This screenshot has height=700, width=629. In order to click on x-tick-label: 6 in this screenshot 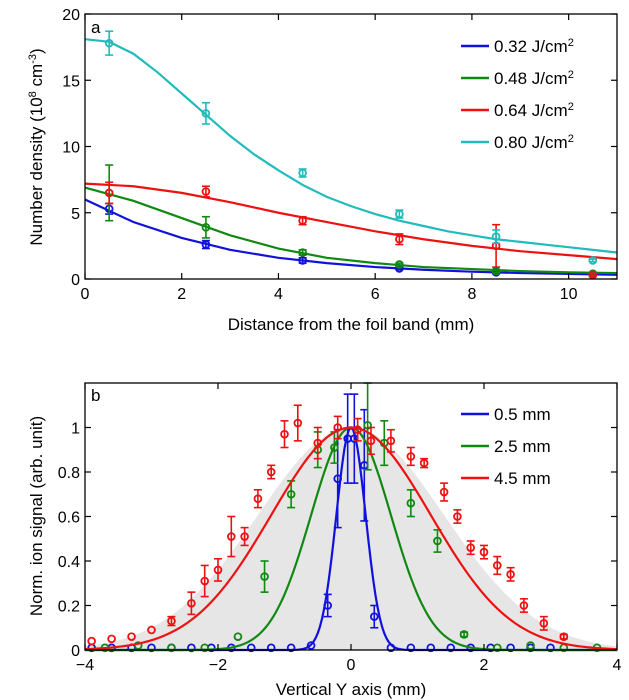, I will do `click(375, 294)`.